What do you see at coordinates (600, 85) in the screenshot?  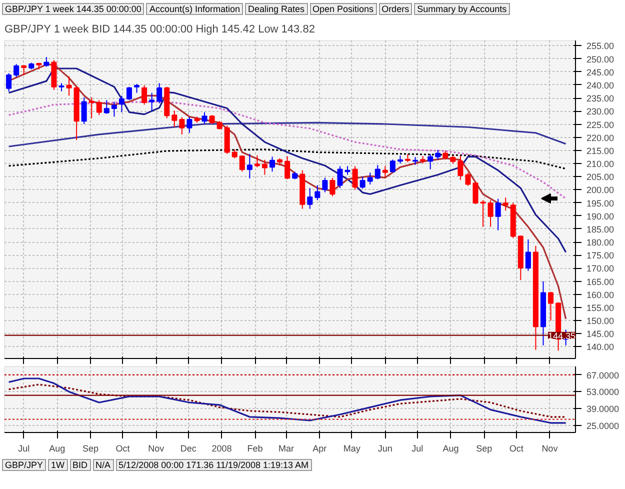 I see `y-tick-label: 240.00` at bounding box center [600, 85].